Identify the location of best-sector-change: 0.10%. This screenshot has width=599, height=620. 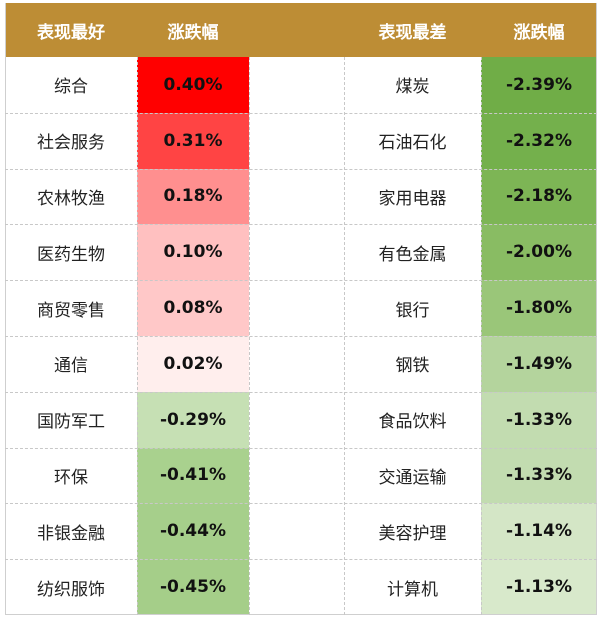
(193, 252).